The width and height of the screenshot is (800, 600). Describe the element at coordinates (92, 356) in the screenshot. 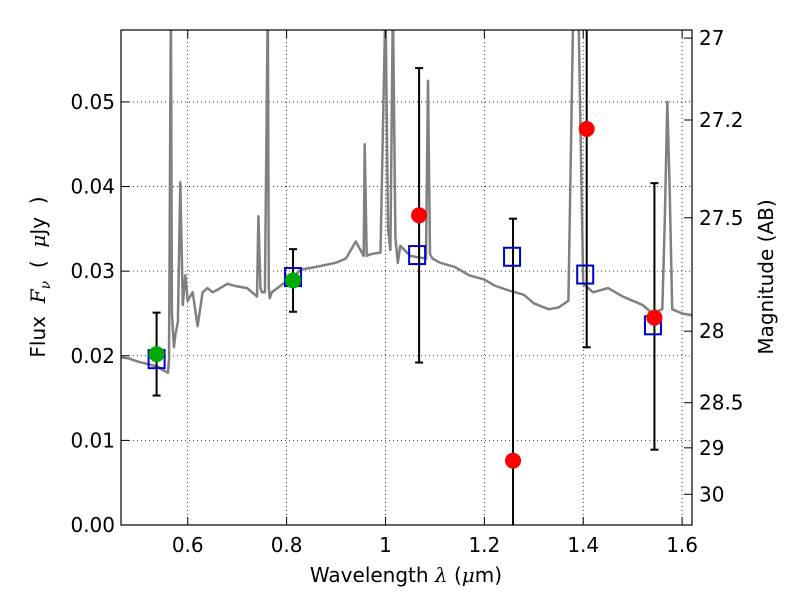

I see `y-tick-label: 0.02` at that location.